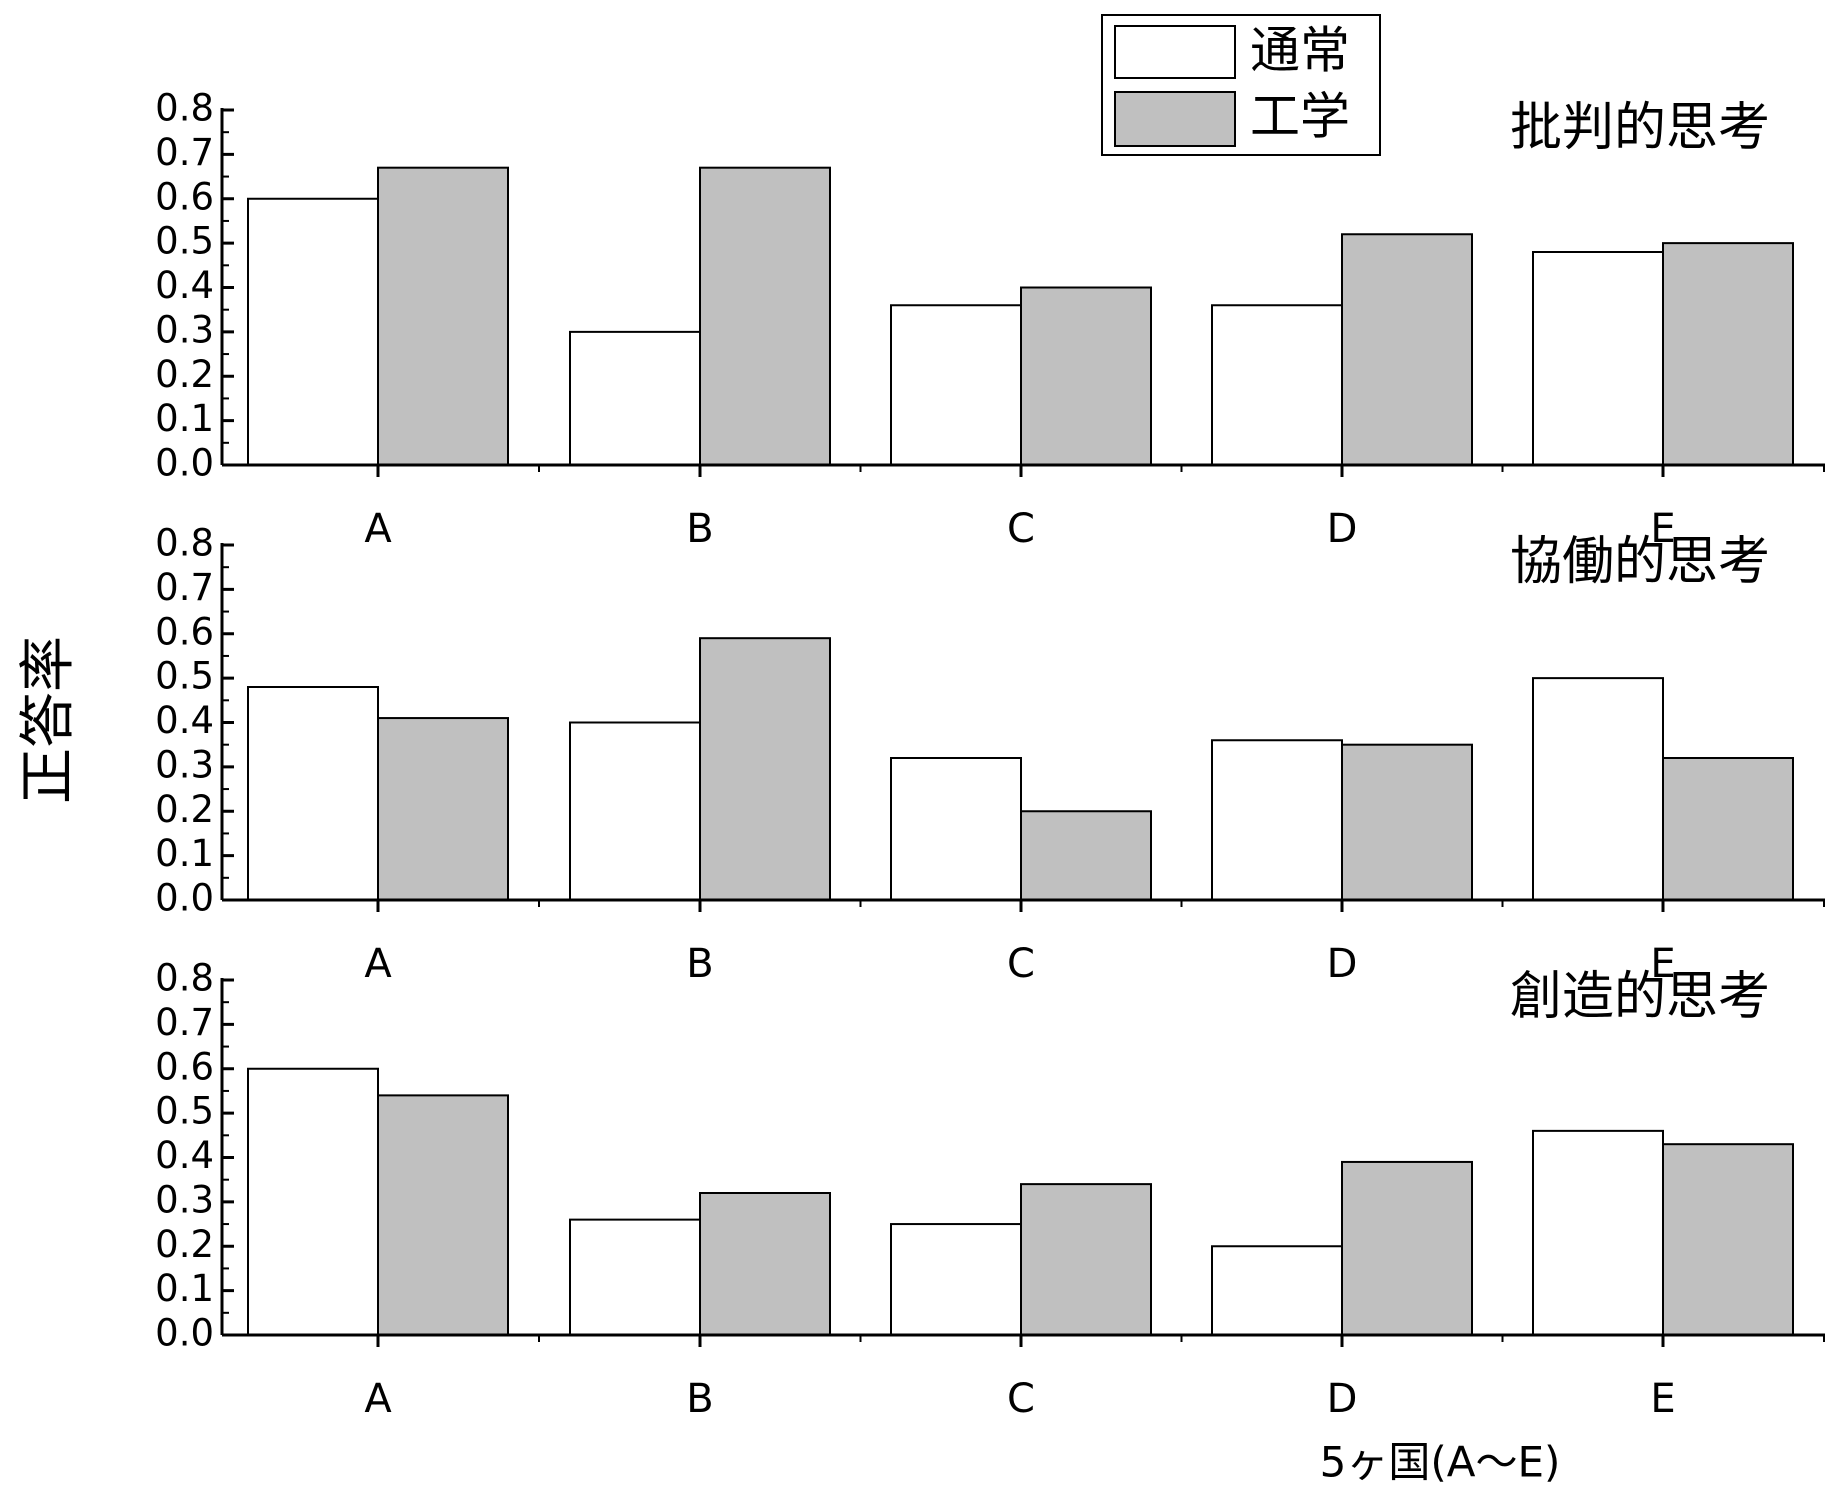 This screenshot has width=1833, height=1494. Describe the element at coordinates (1300, 117) in the screenshot. I see `legend-label-engineering: 工学` at that location.